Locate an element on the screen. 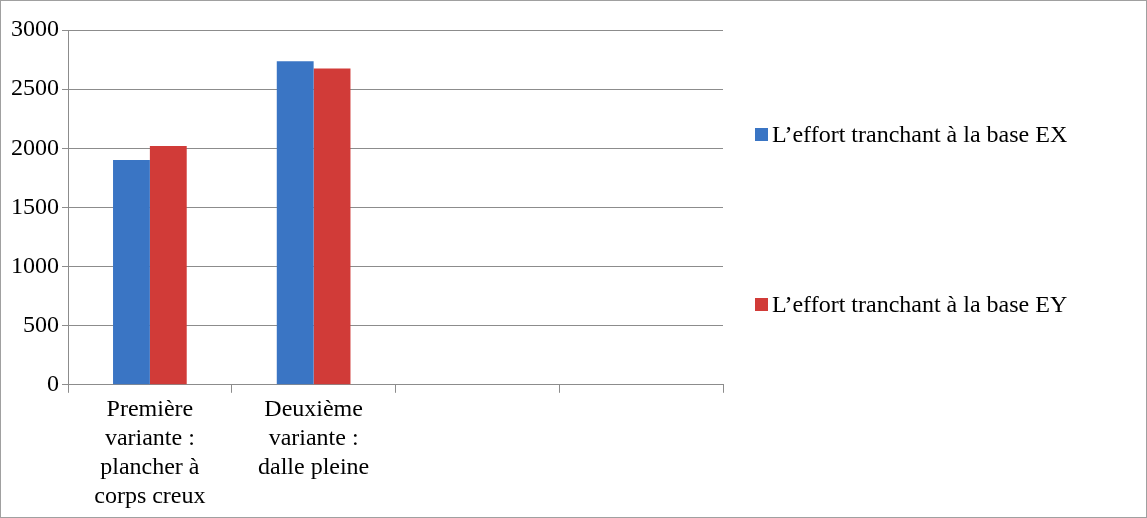  y-tick-label: 2500 is located at coordinates (35, 87).